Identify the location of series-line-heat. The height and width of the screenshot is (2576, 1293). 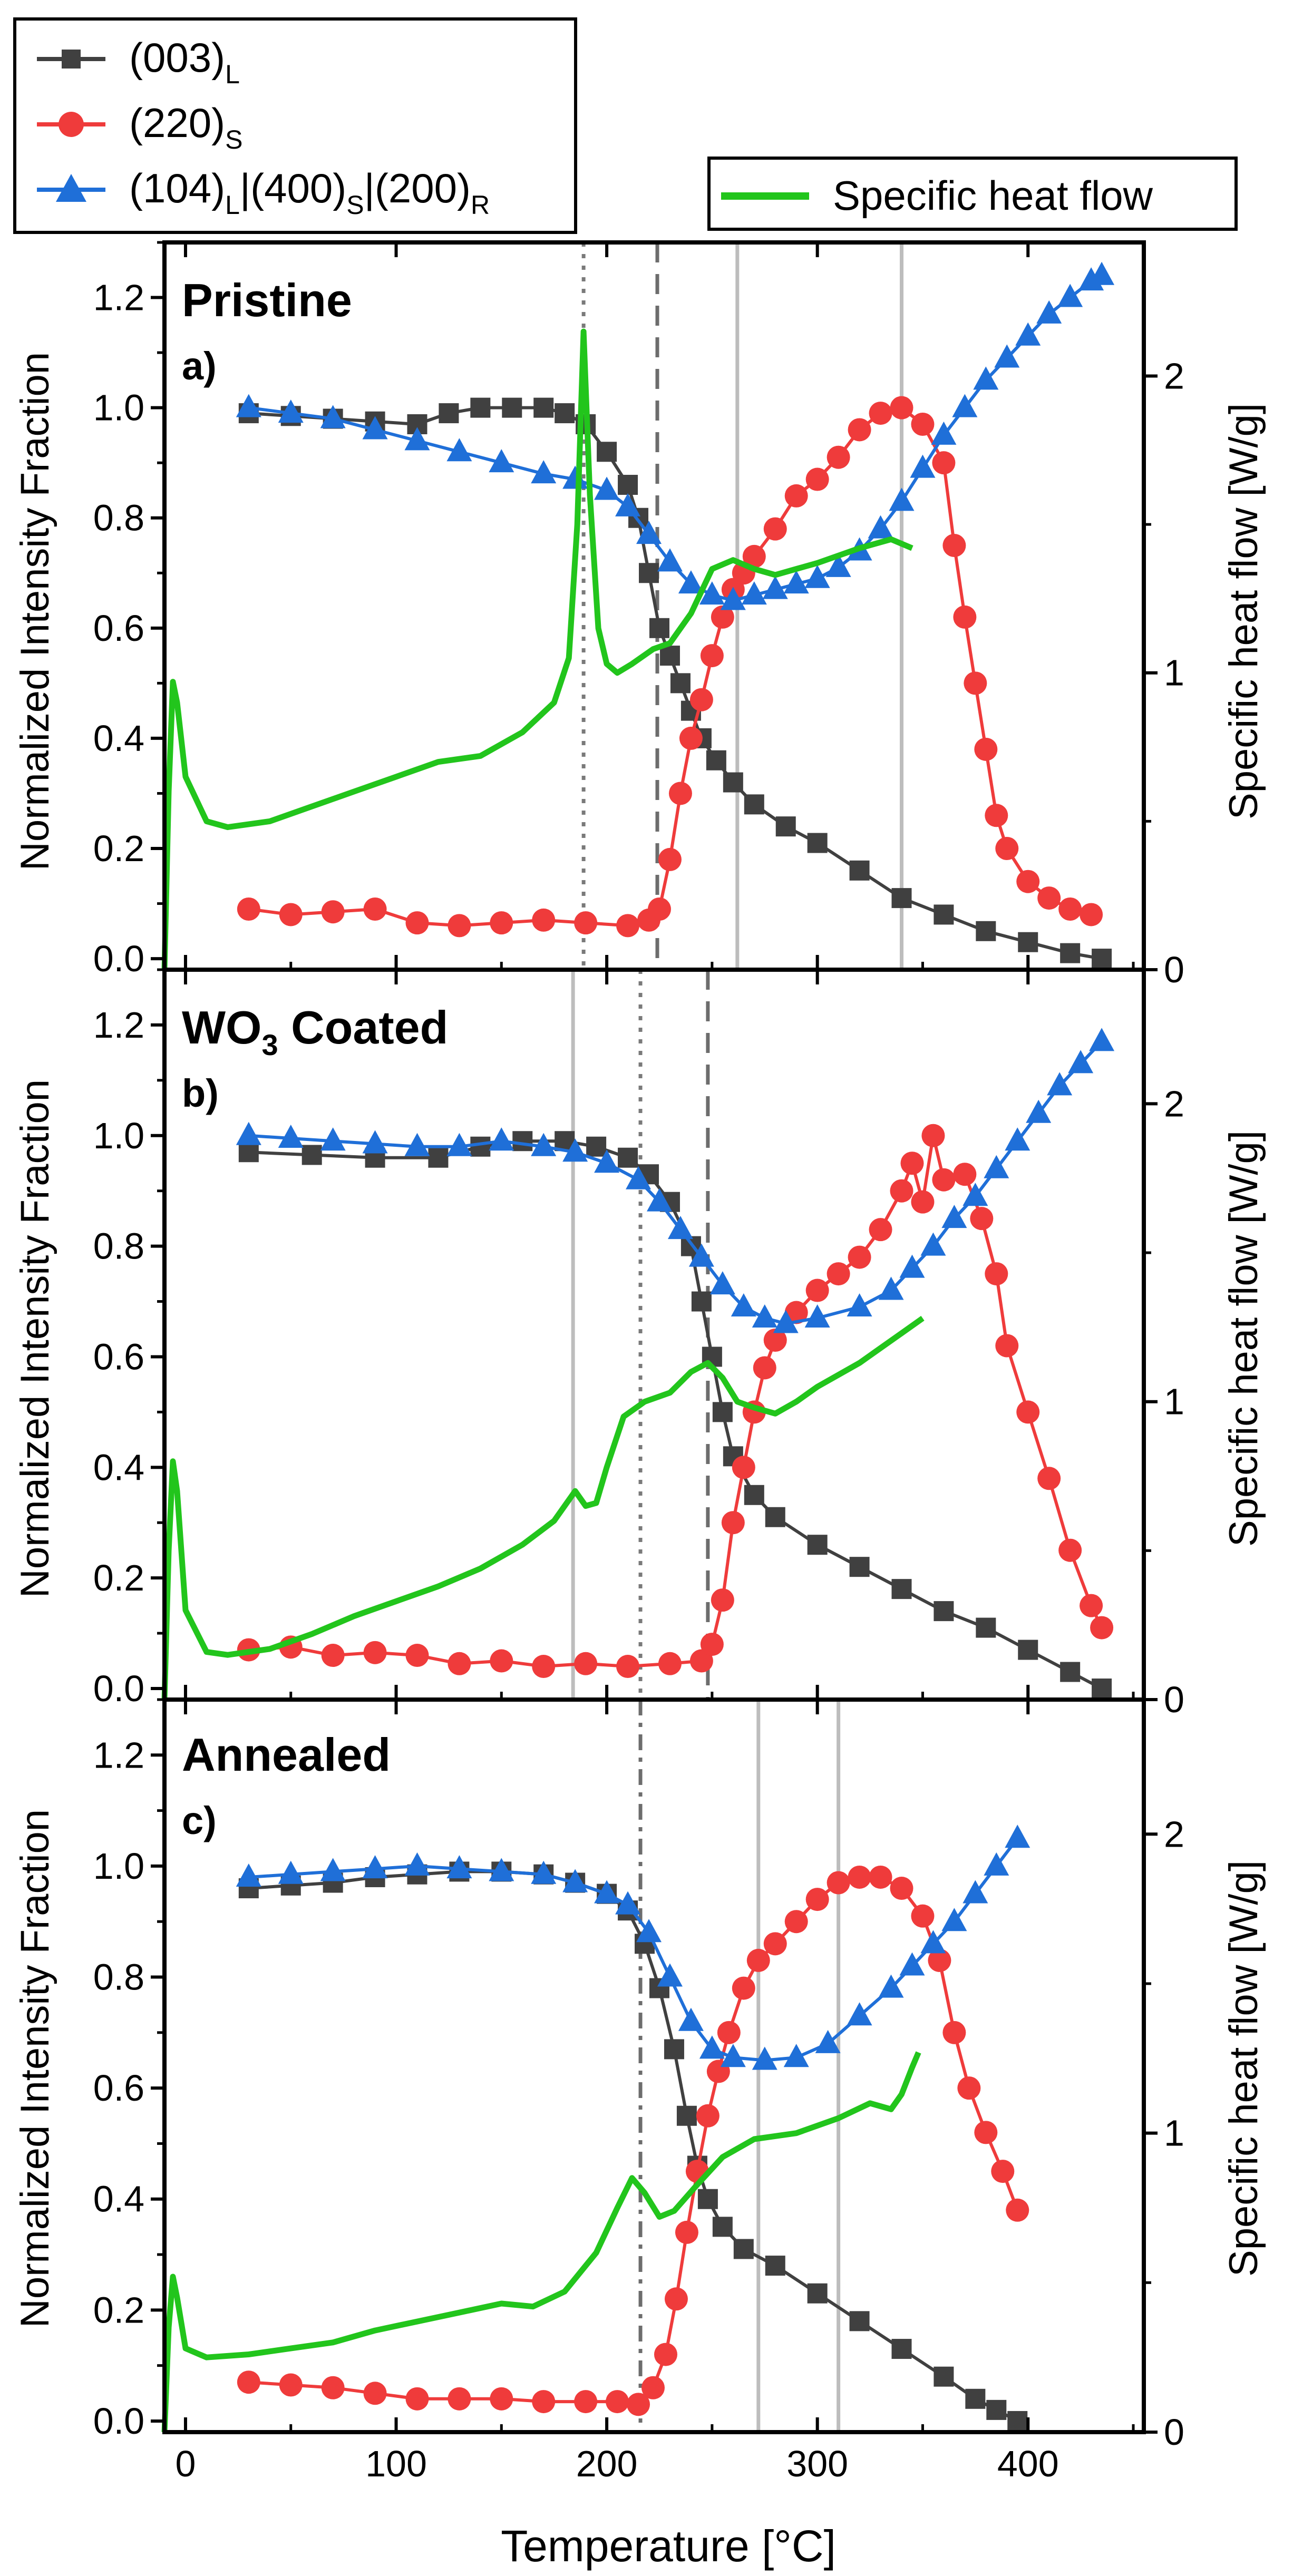
(537, 649).